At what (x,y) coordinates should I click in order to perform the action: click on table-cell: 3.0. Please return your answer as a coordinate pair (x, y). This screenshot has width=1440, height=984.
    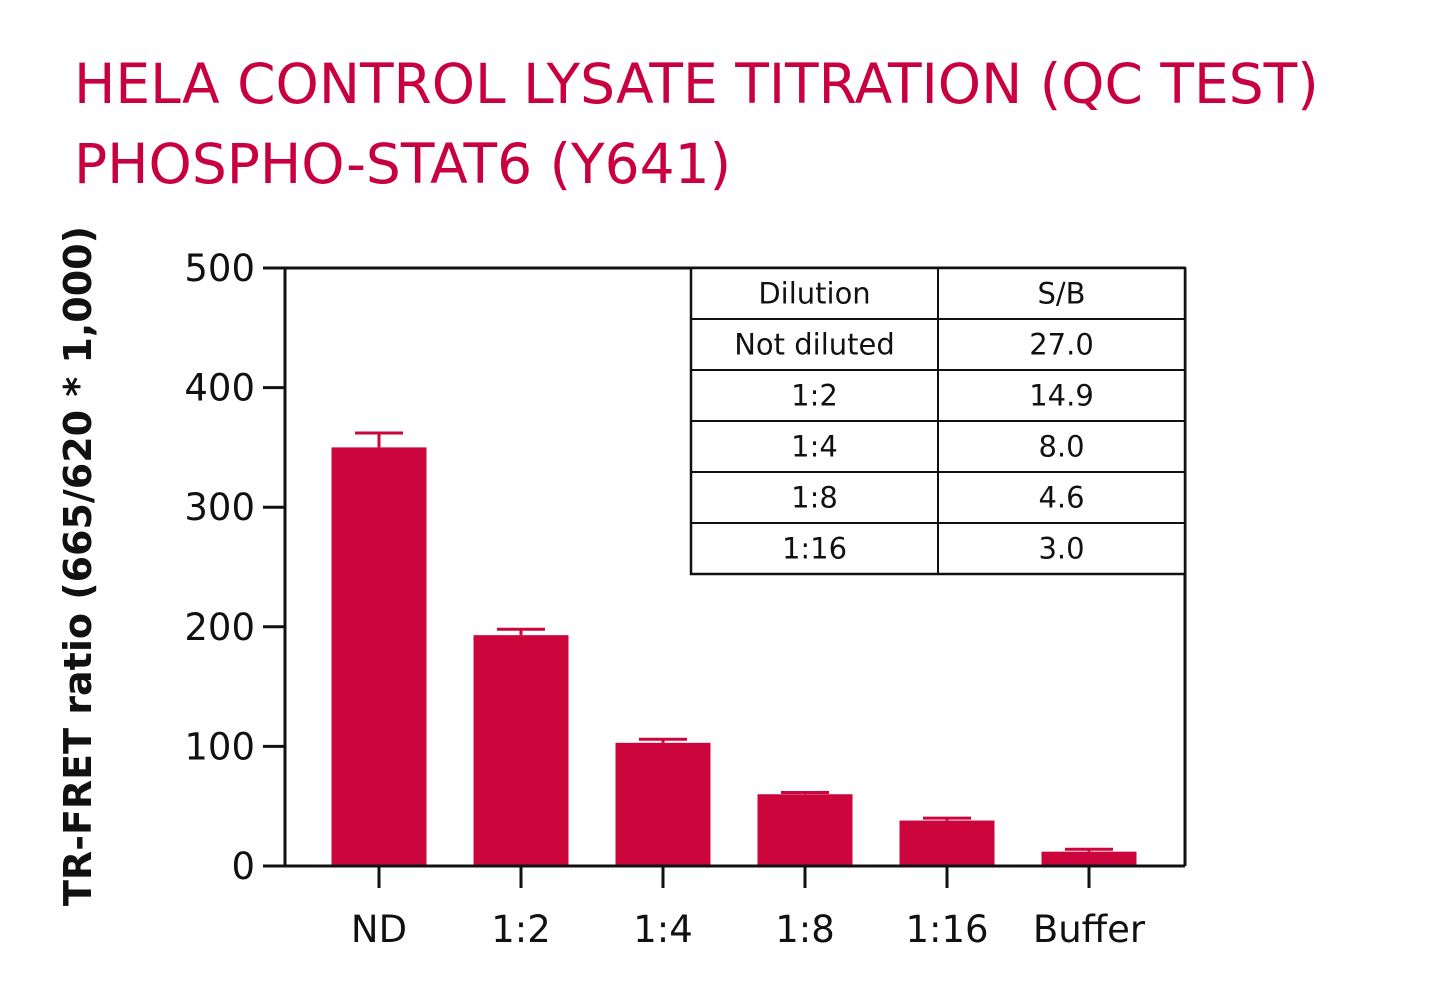
    Looking at the image, I should click on (1061, 549).